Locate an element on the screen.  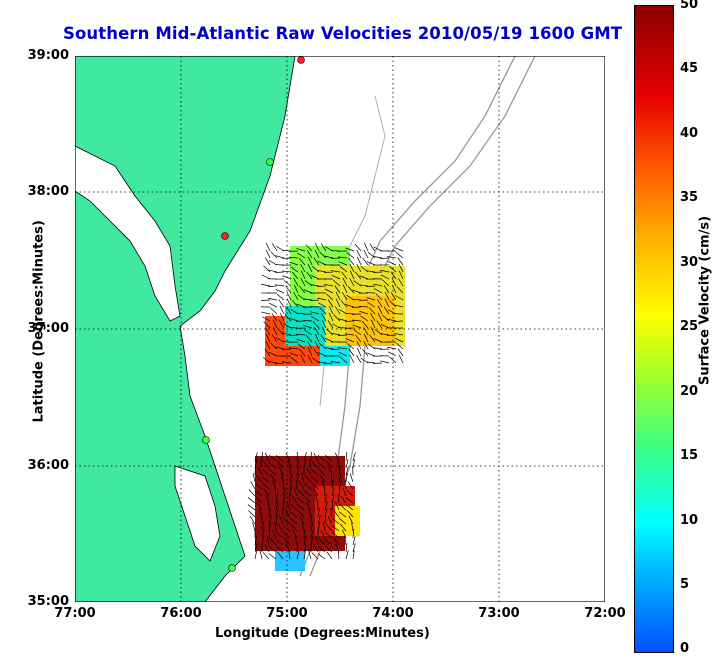
x-tick-label: 72:00 is located at coordinates (605, 613).